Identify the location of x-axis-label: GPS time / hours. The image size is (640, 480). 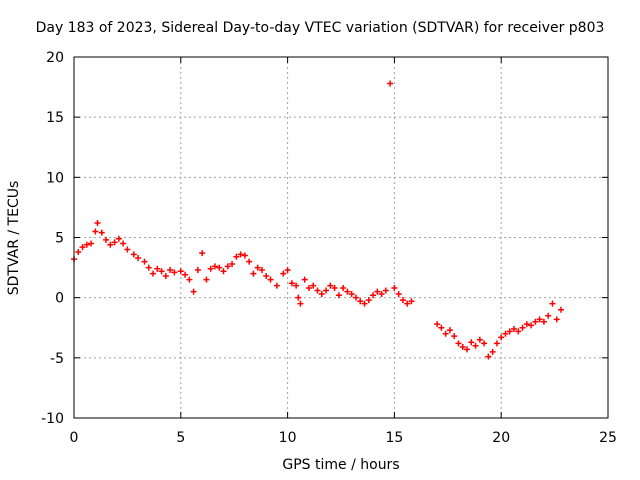
(341, 465).